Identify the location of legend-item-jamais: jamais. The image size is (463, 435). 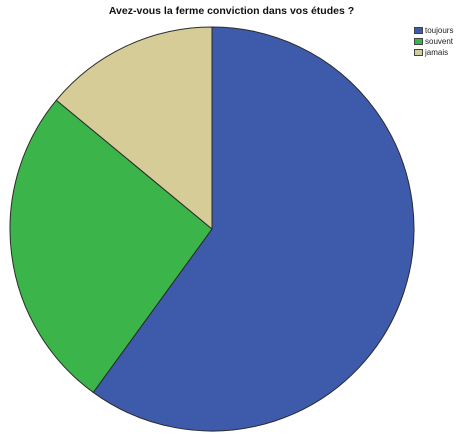
(433, 52).